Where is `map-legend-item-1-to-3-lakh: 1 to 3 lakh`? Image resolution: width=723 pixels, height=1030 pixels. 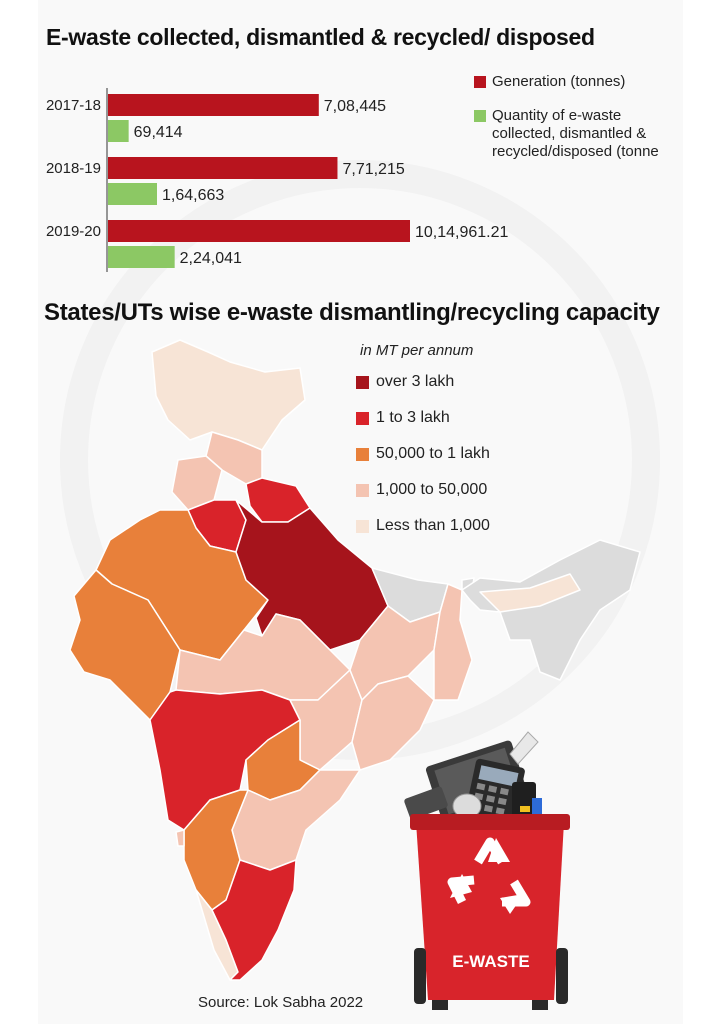 map-legend-item-1-to-3-lakh: 1 to 3 lakh is located at coordinates (423, 425).